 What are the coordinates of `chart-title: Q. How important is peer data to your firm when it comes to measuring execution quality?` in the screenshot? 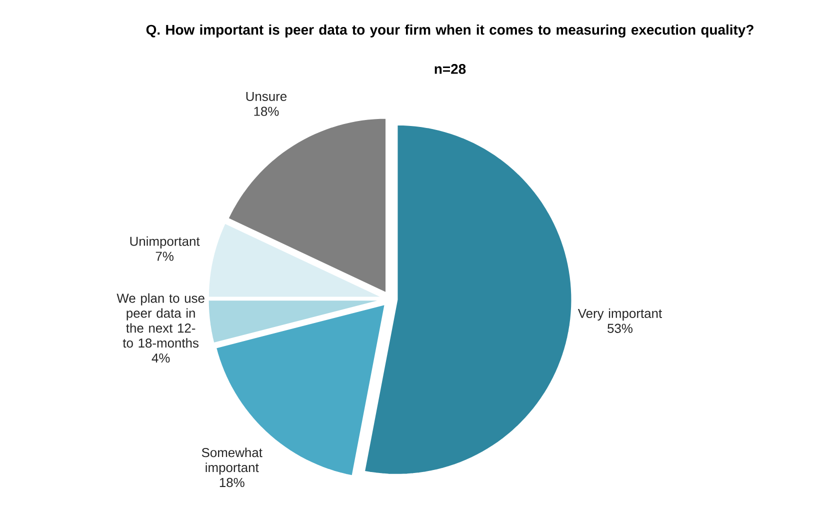 It's located at (450, 31).